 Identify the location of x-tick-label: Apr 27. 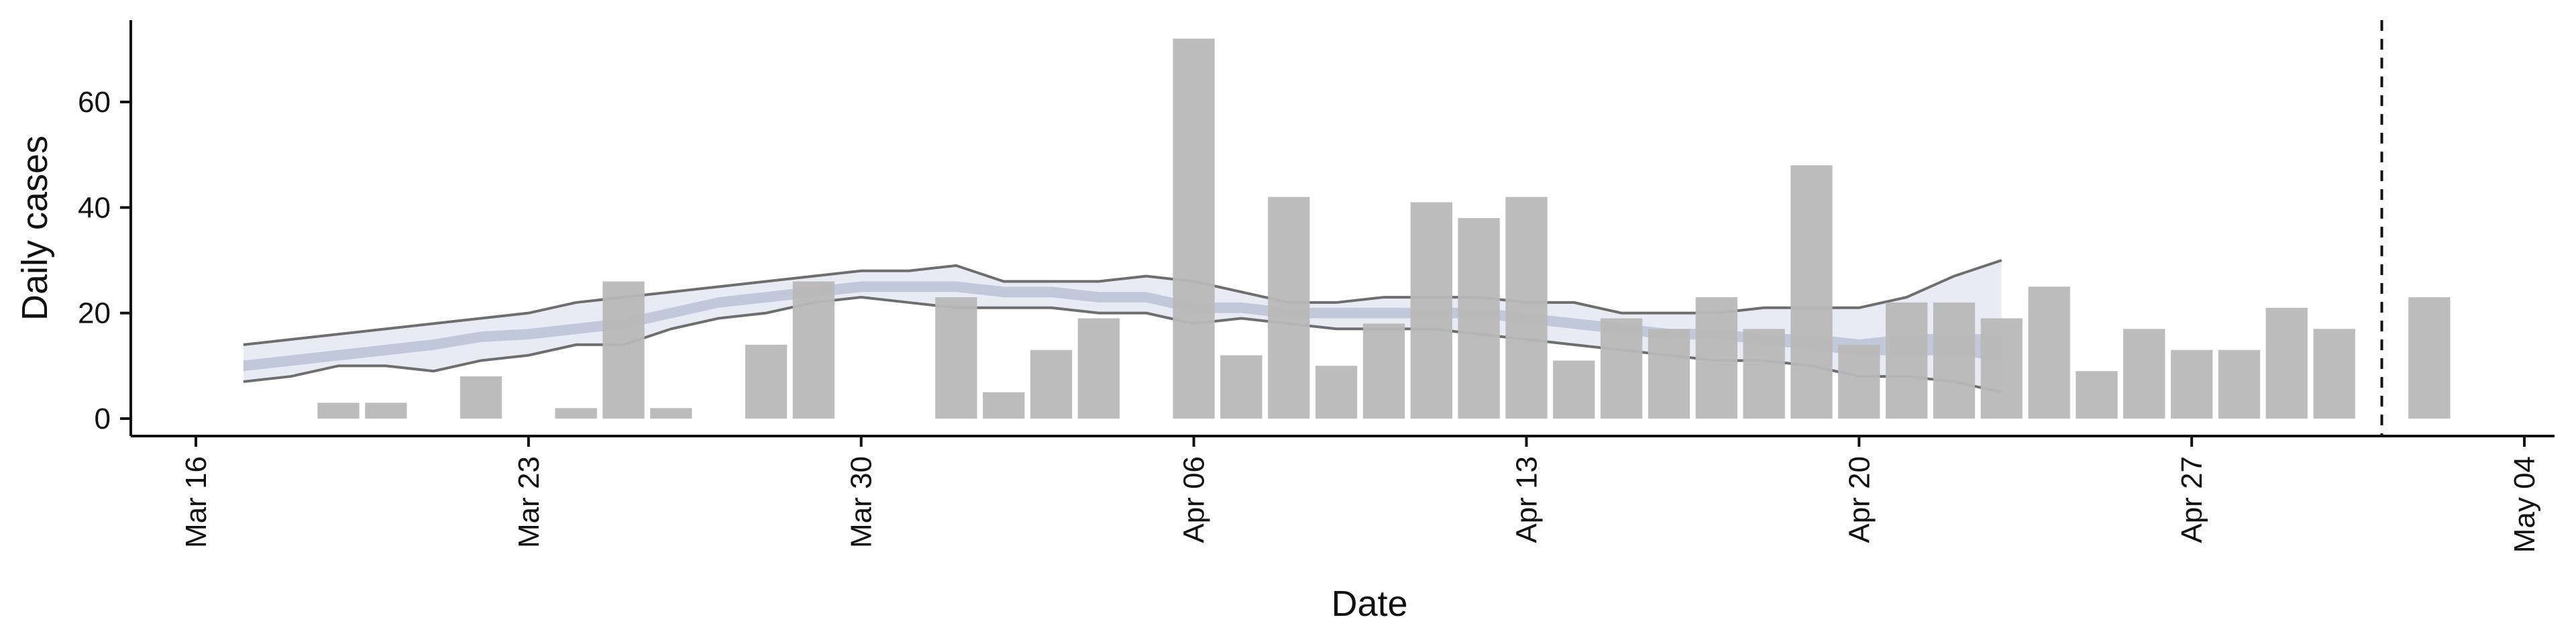
(2192, 499).